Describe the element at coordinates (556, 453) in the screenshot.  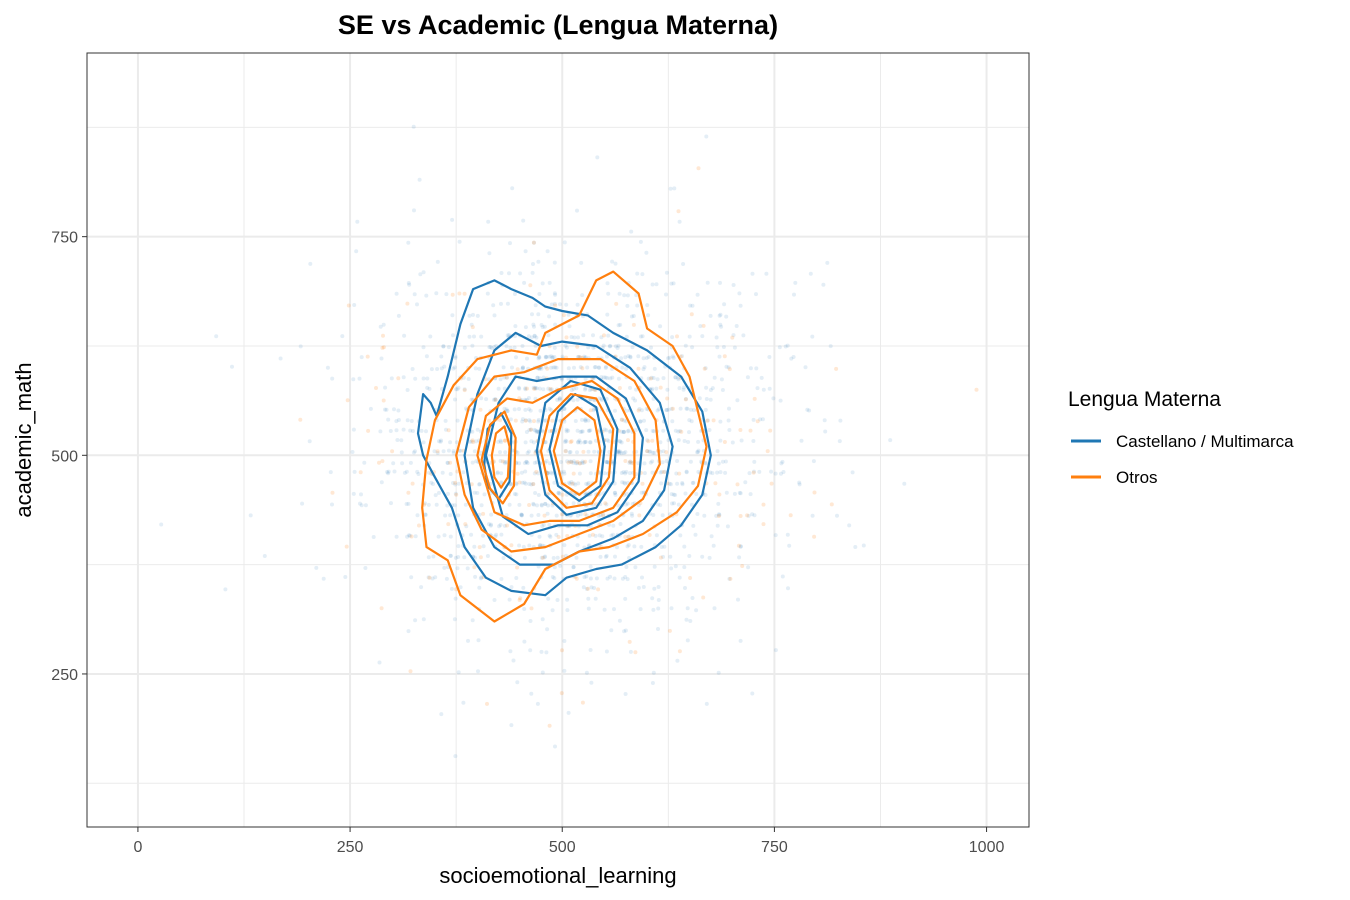
I see `density-contour` at that location.